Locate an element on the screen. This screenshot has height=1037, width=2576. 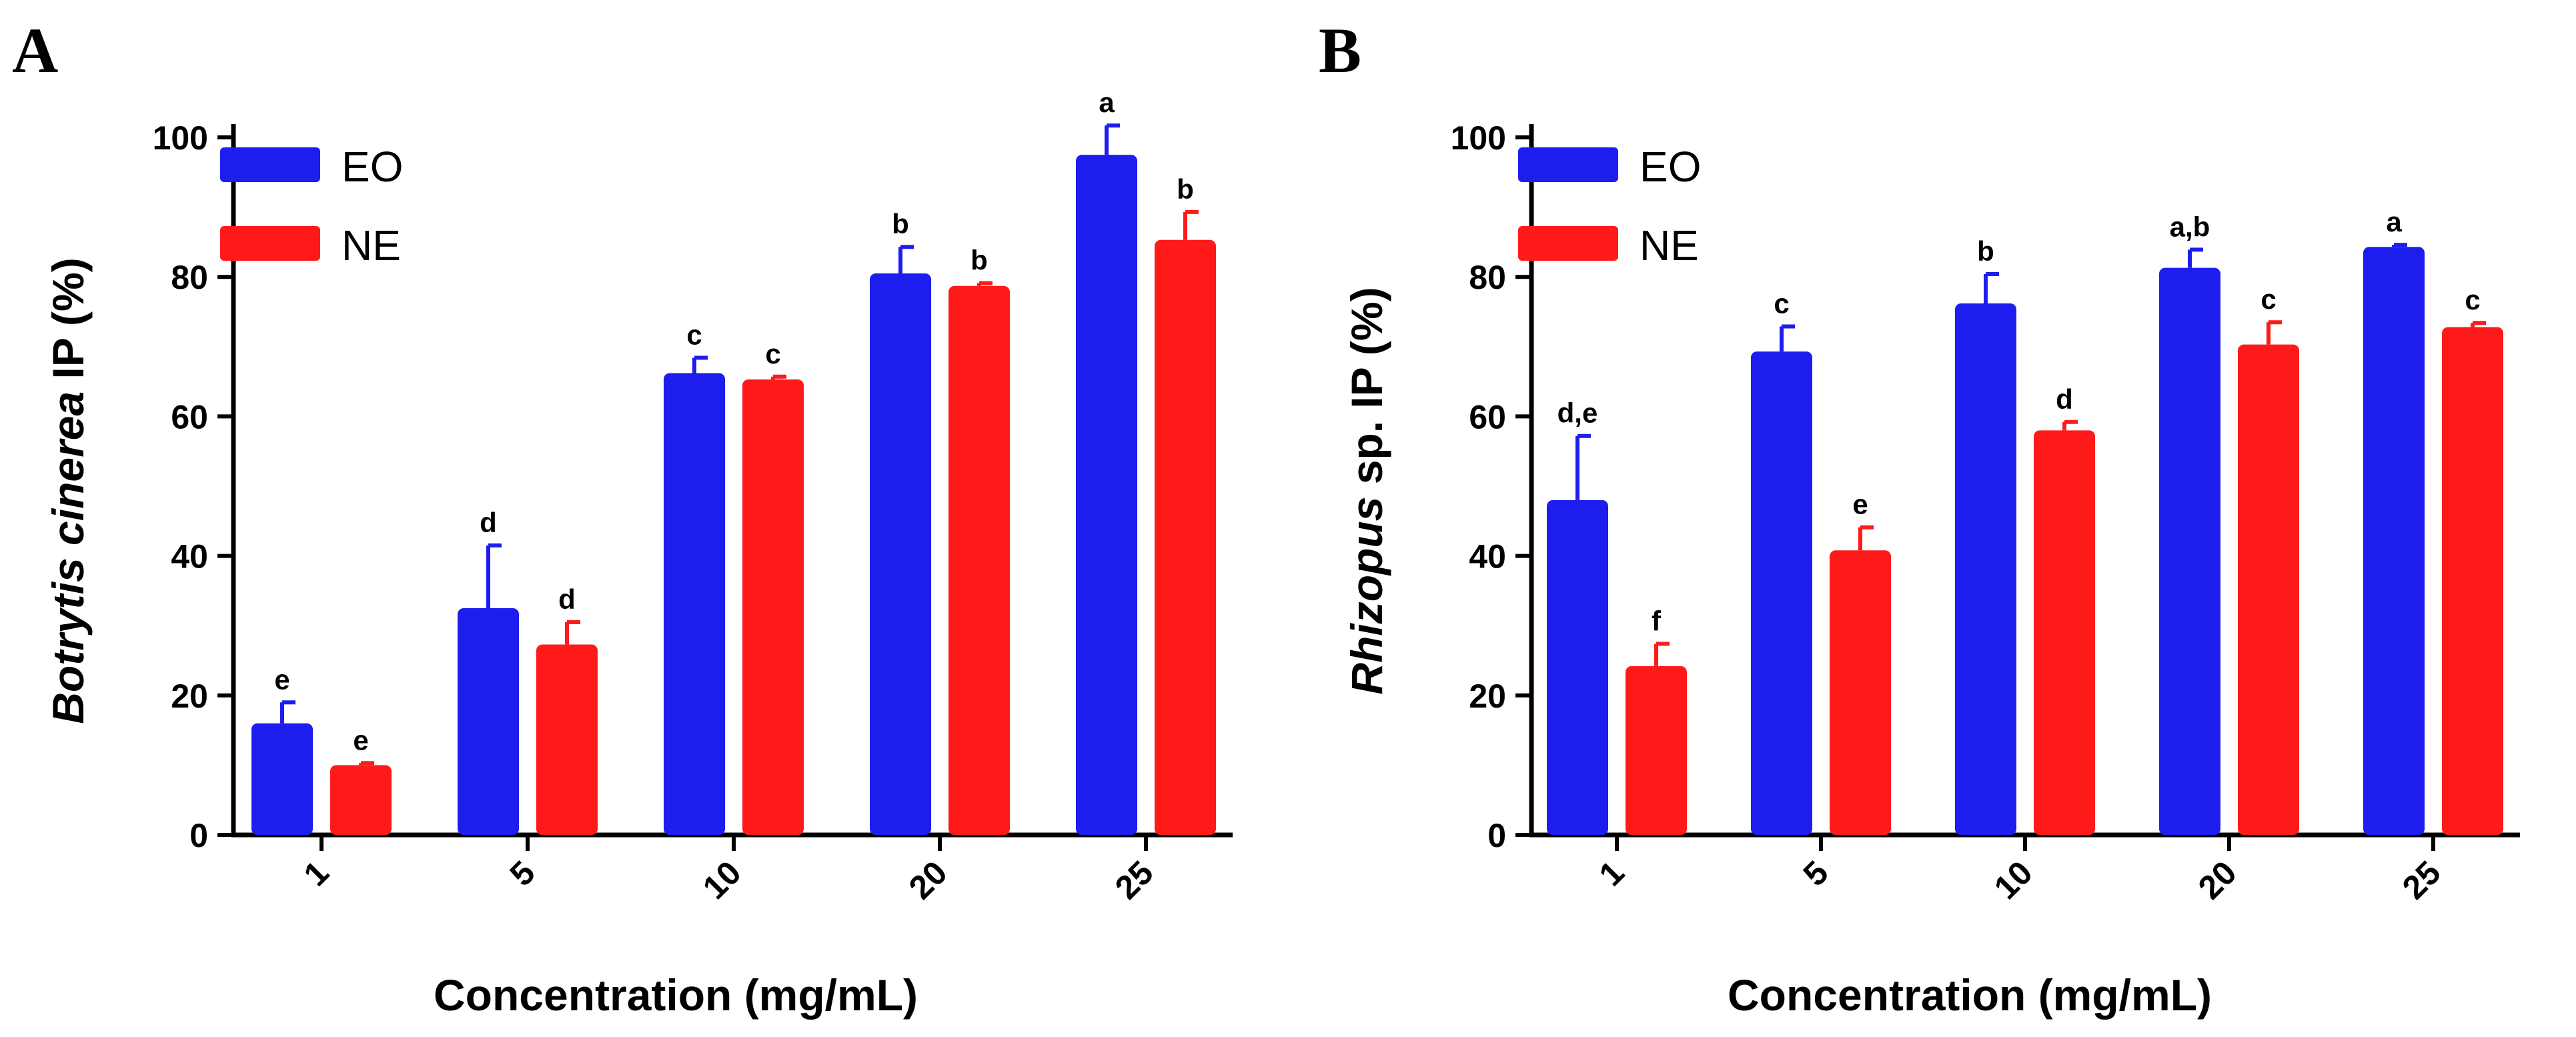
y-axis-title-rest-a: IP (%) is located at coordinates (68, 324).